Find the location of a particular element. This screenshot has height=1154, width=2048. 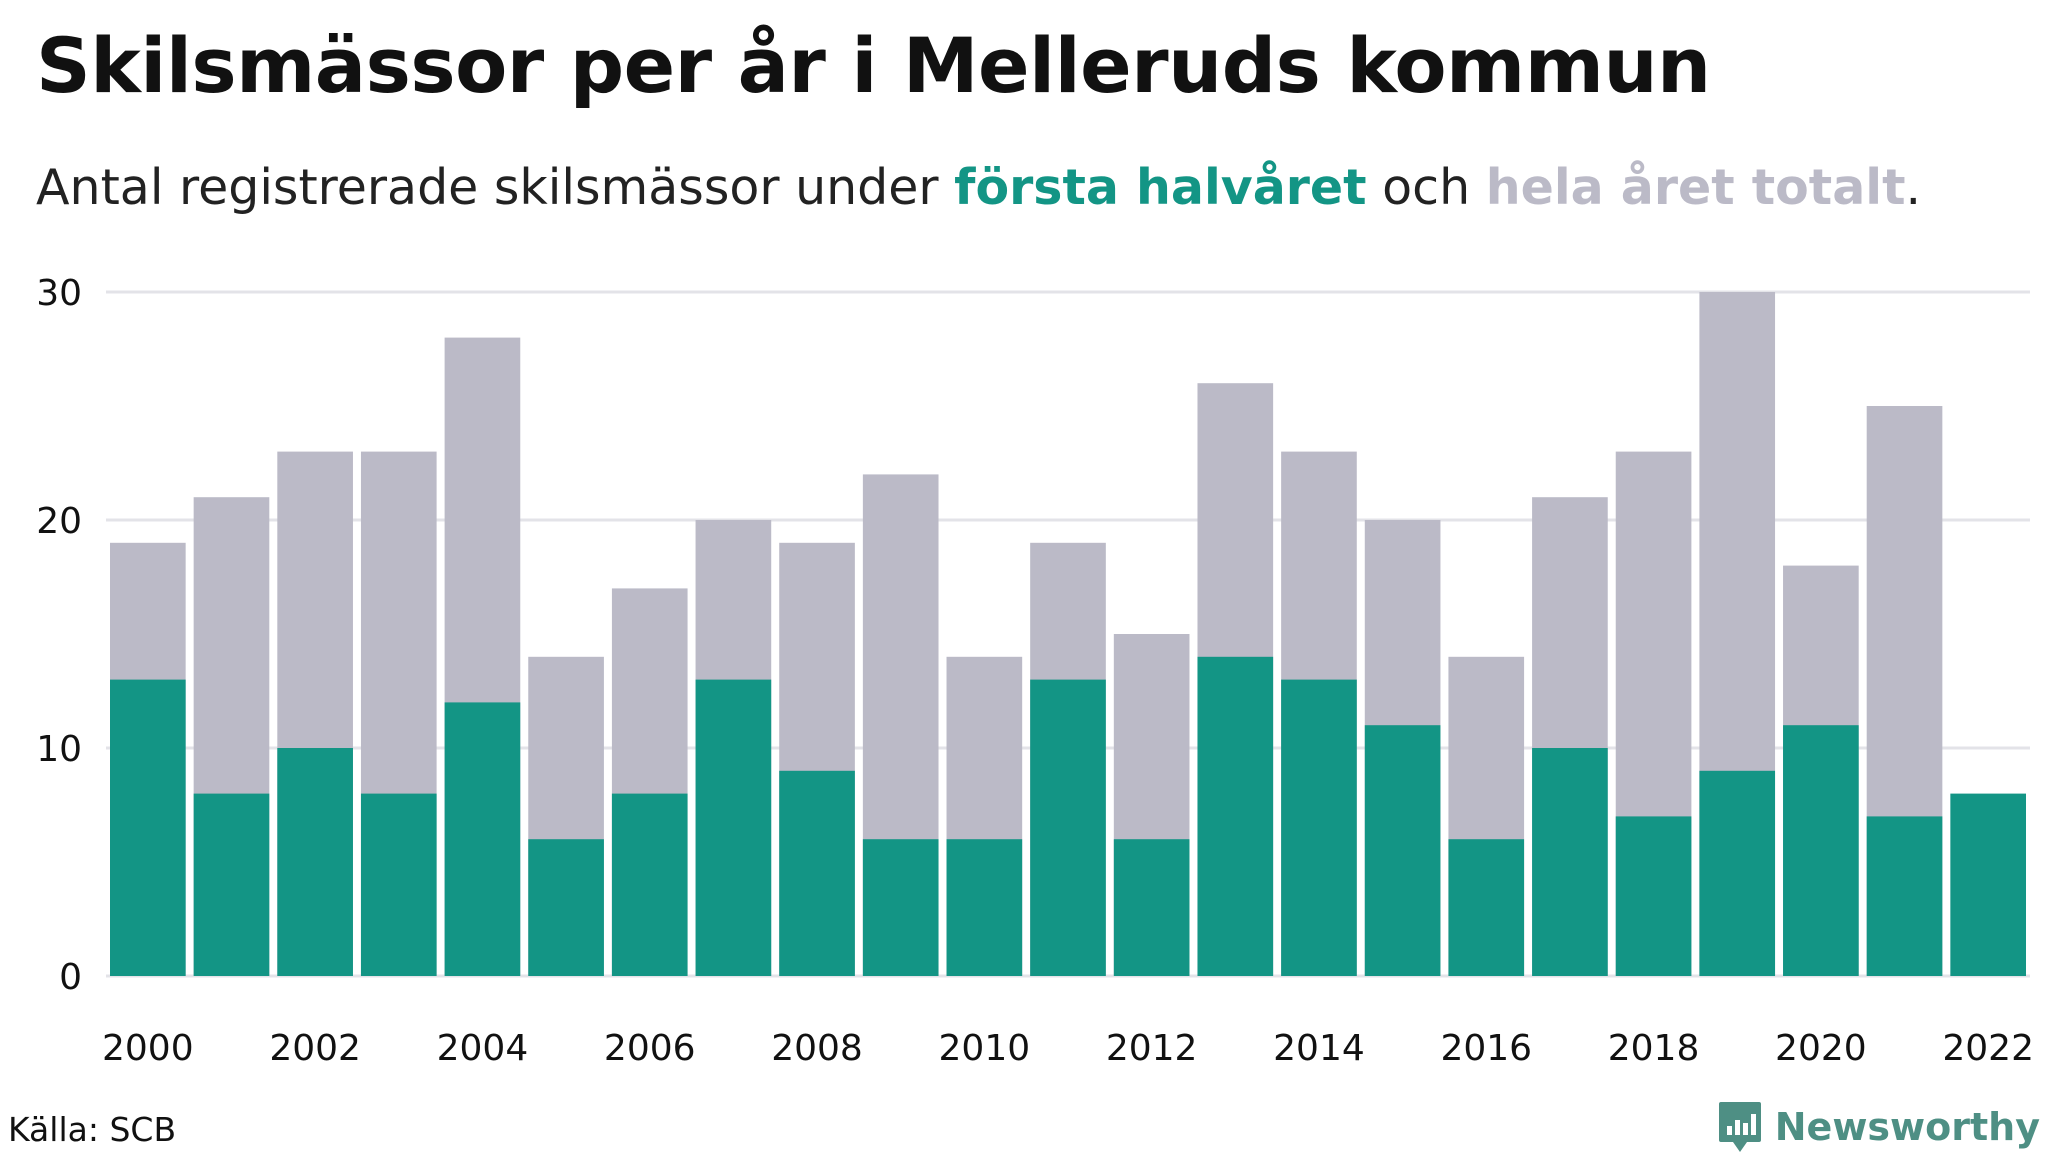

subtitle-suffix: . is located at coordinates (1913, 187).